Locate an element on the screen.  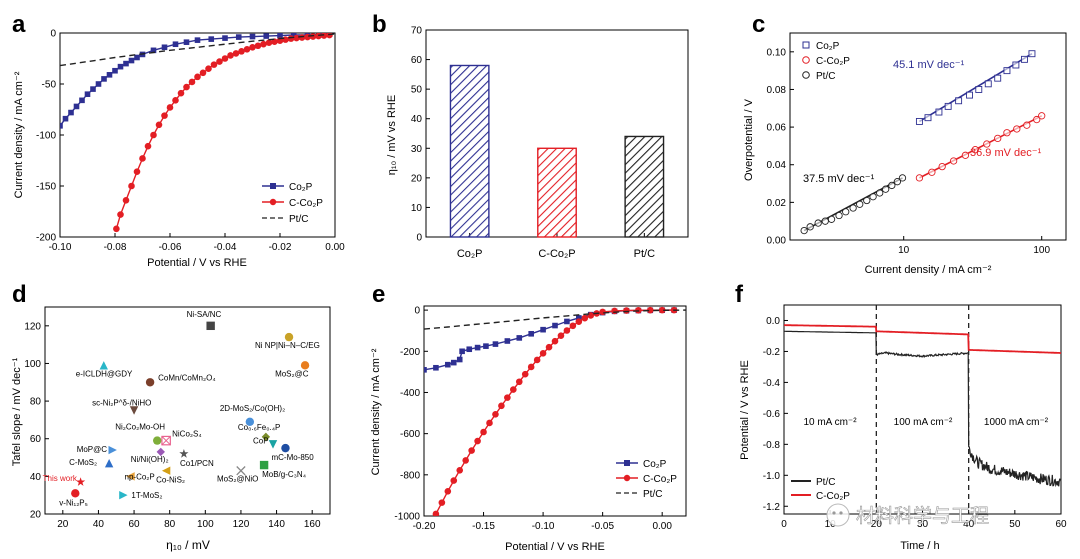
point-label-d: 1T-MoS₂ is located at coordinates (146, 495).